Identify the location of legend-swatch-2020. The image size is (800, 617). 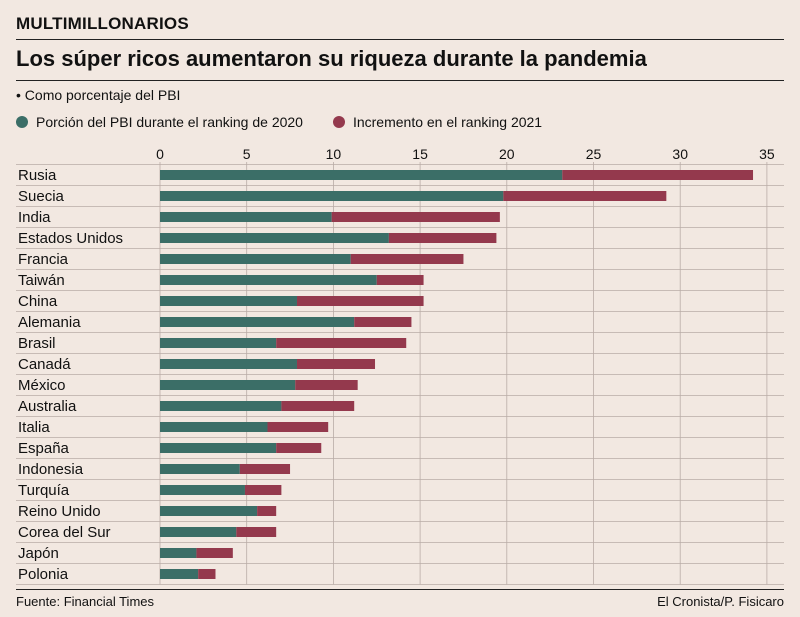
(22, 122).